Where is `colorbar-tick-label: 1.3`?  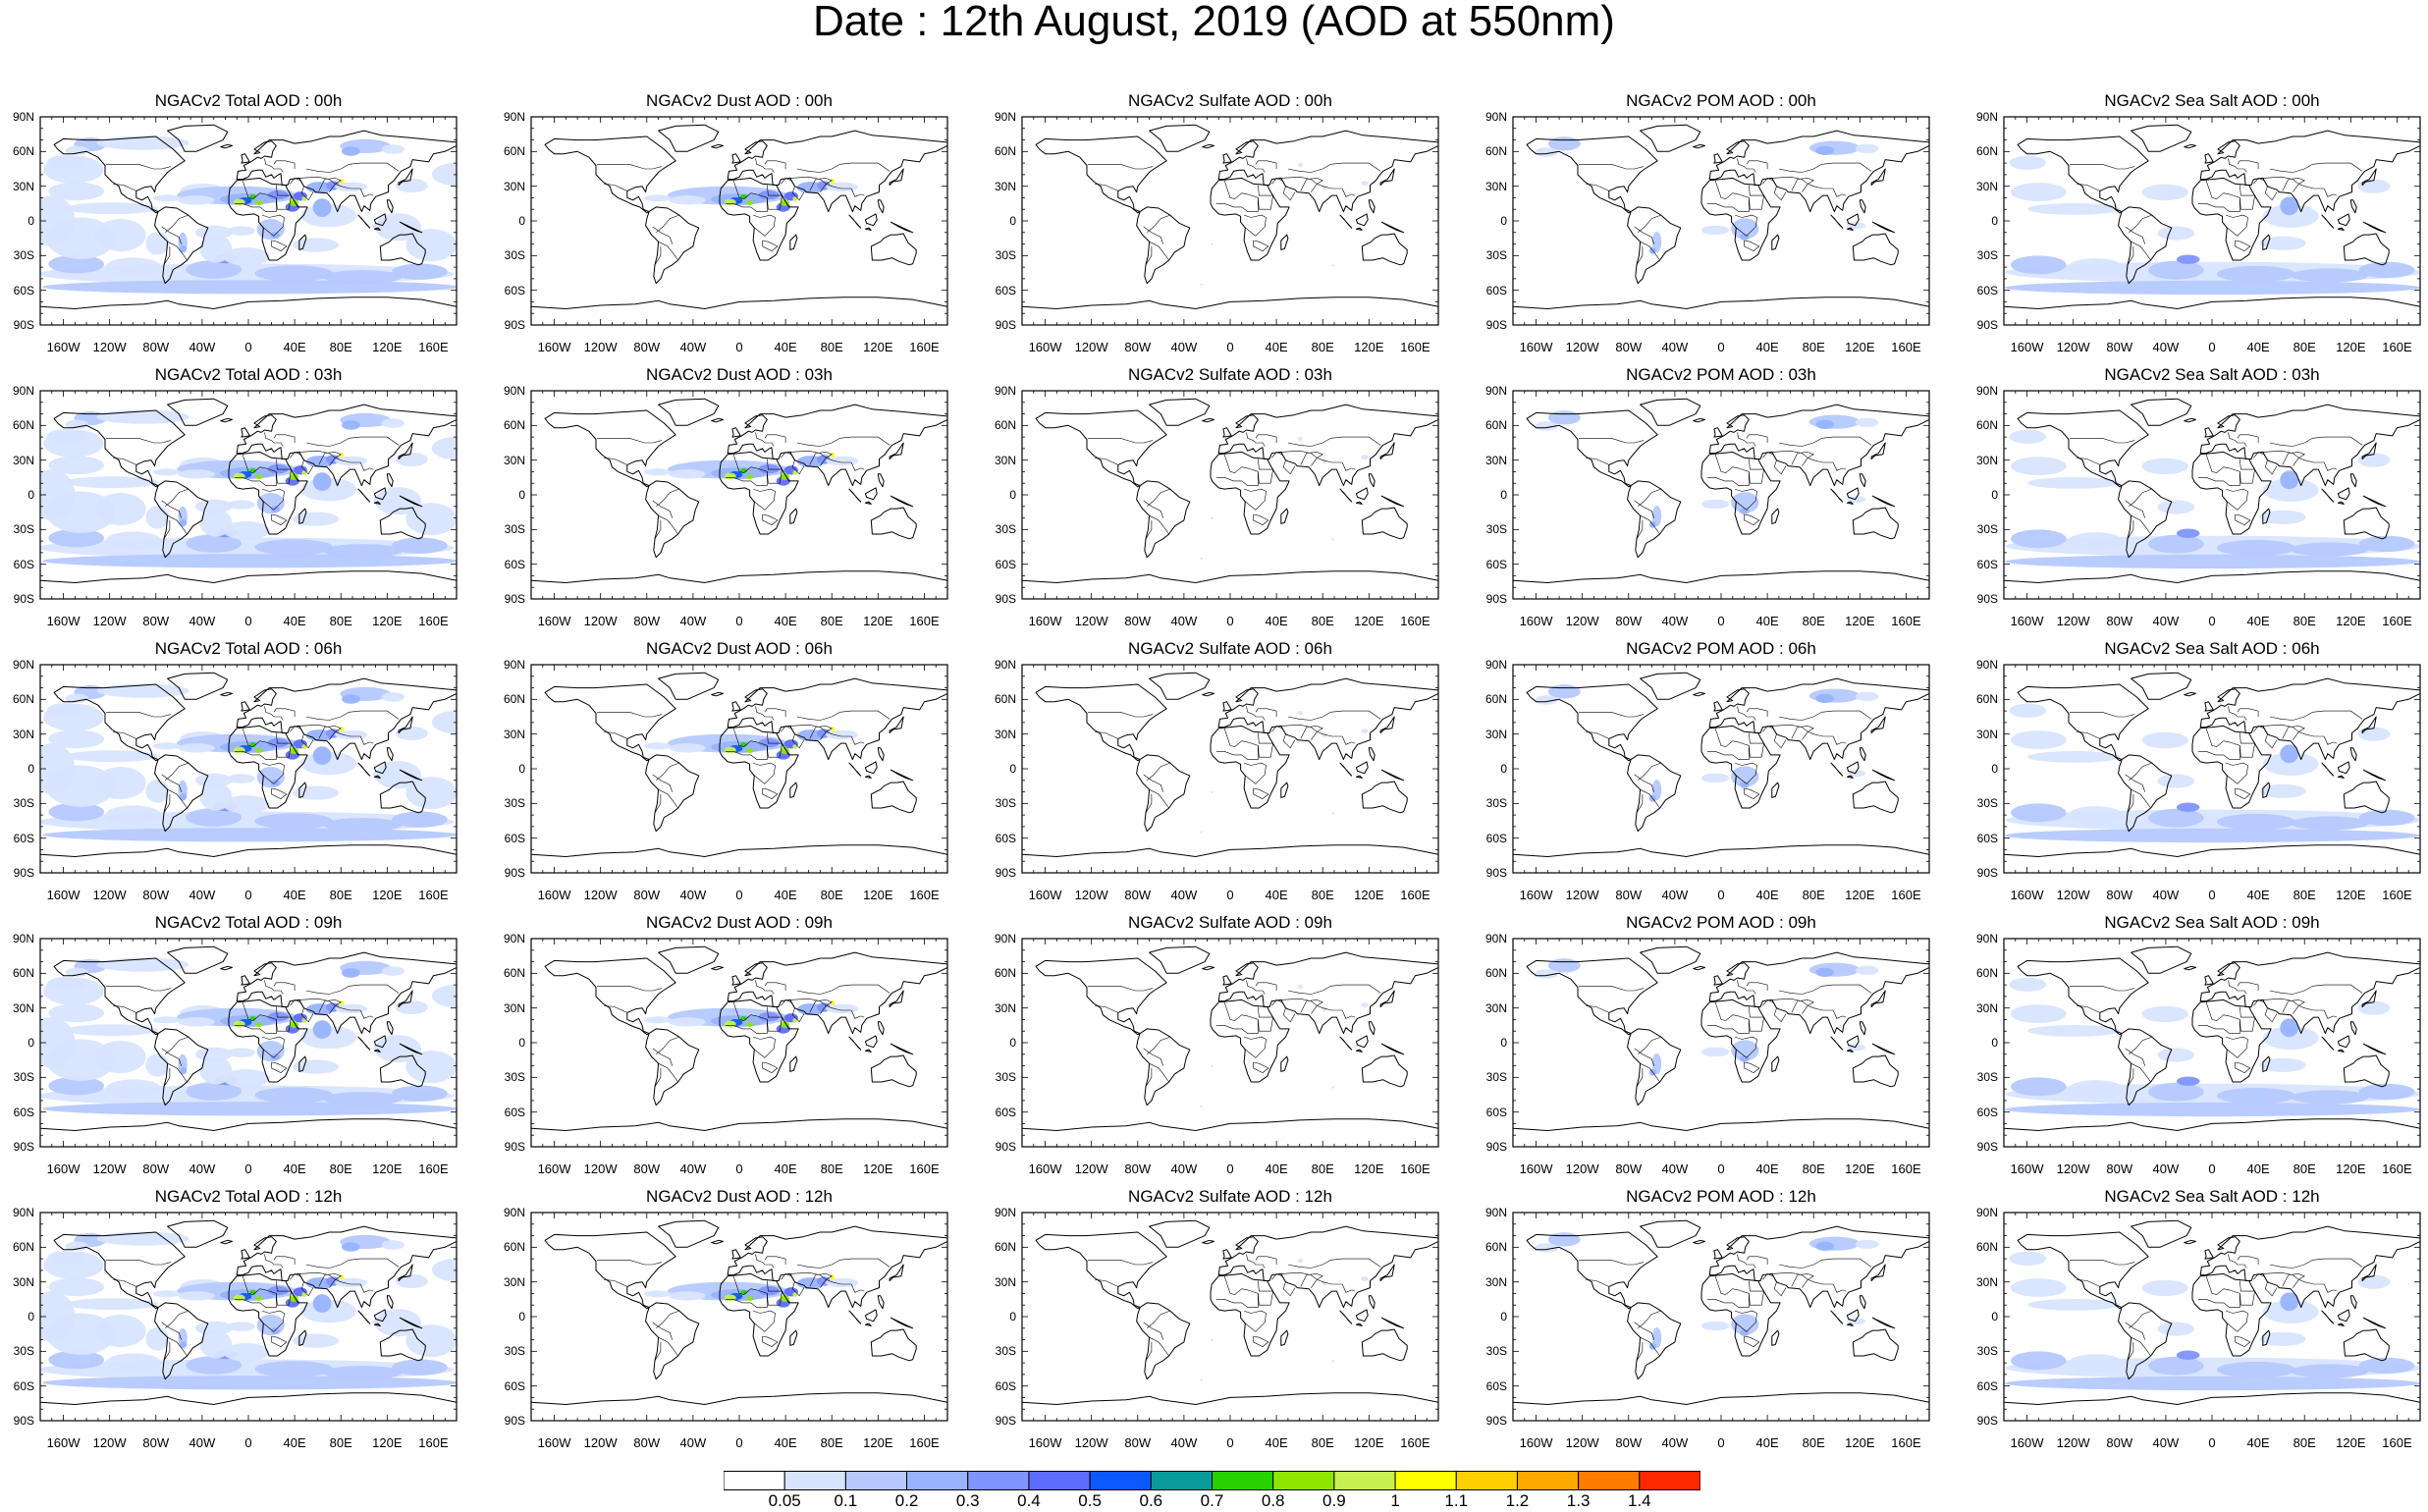
colorbar-tick-label: 1.3 is located at coordinates (1579, 1501).